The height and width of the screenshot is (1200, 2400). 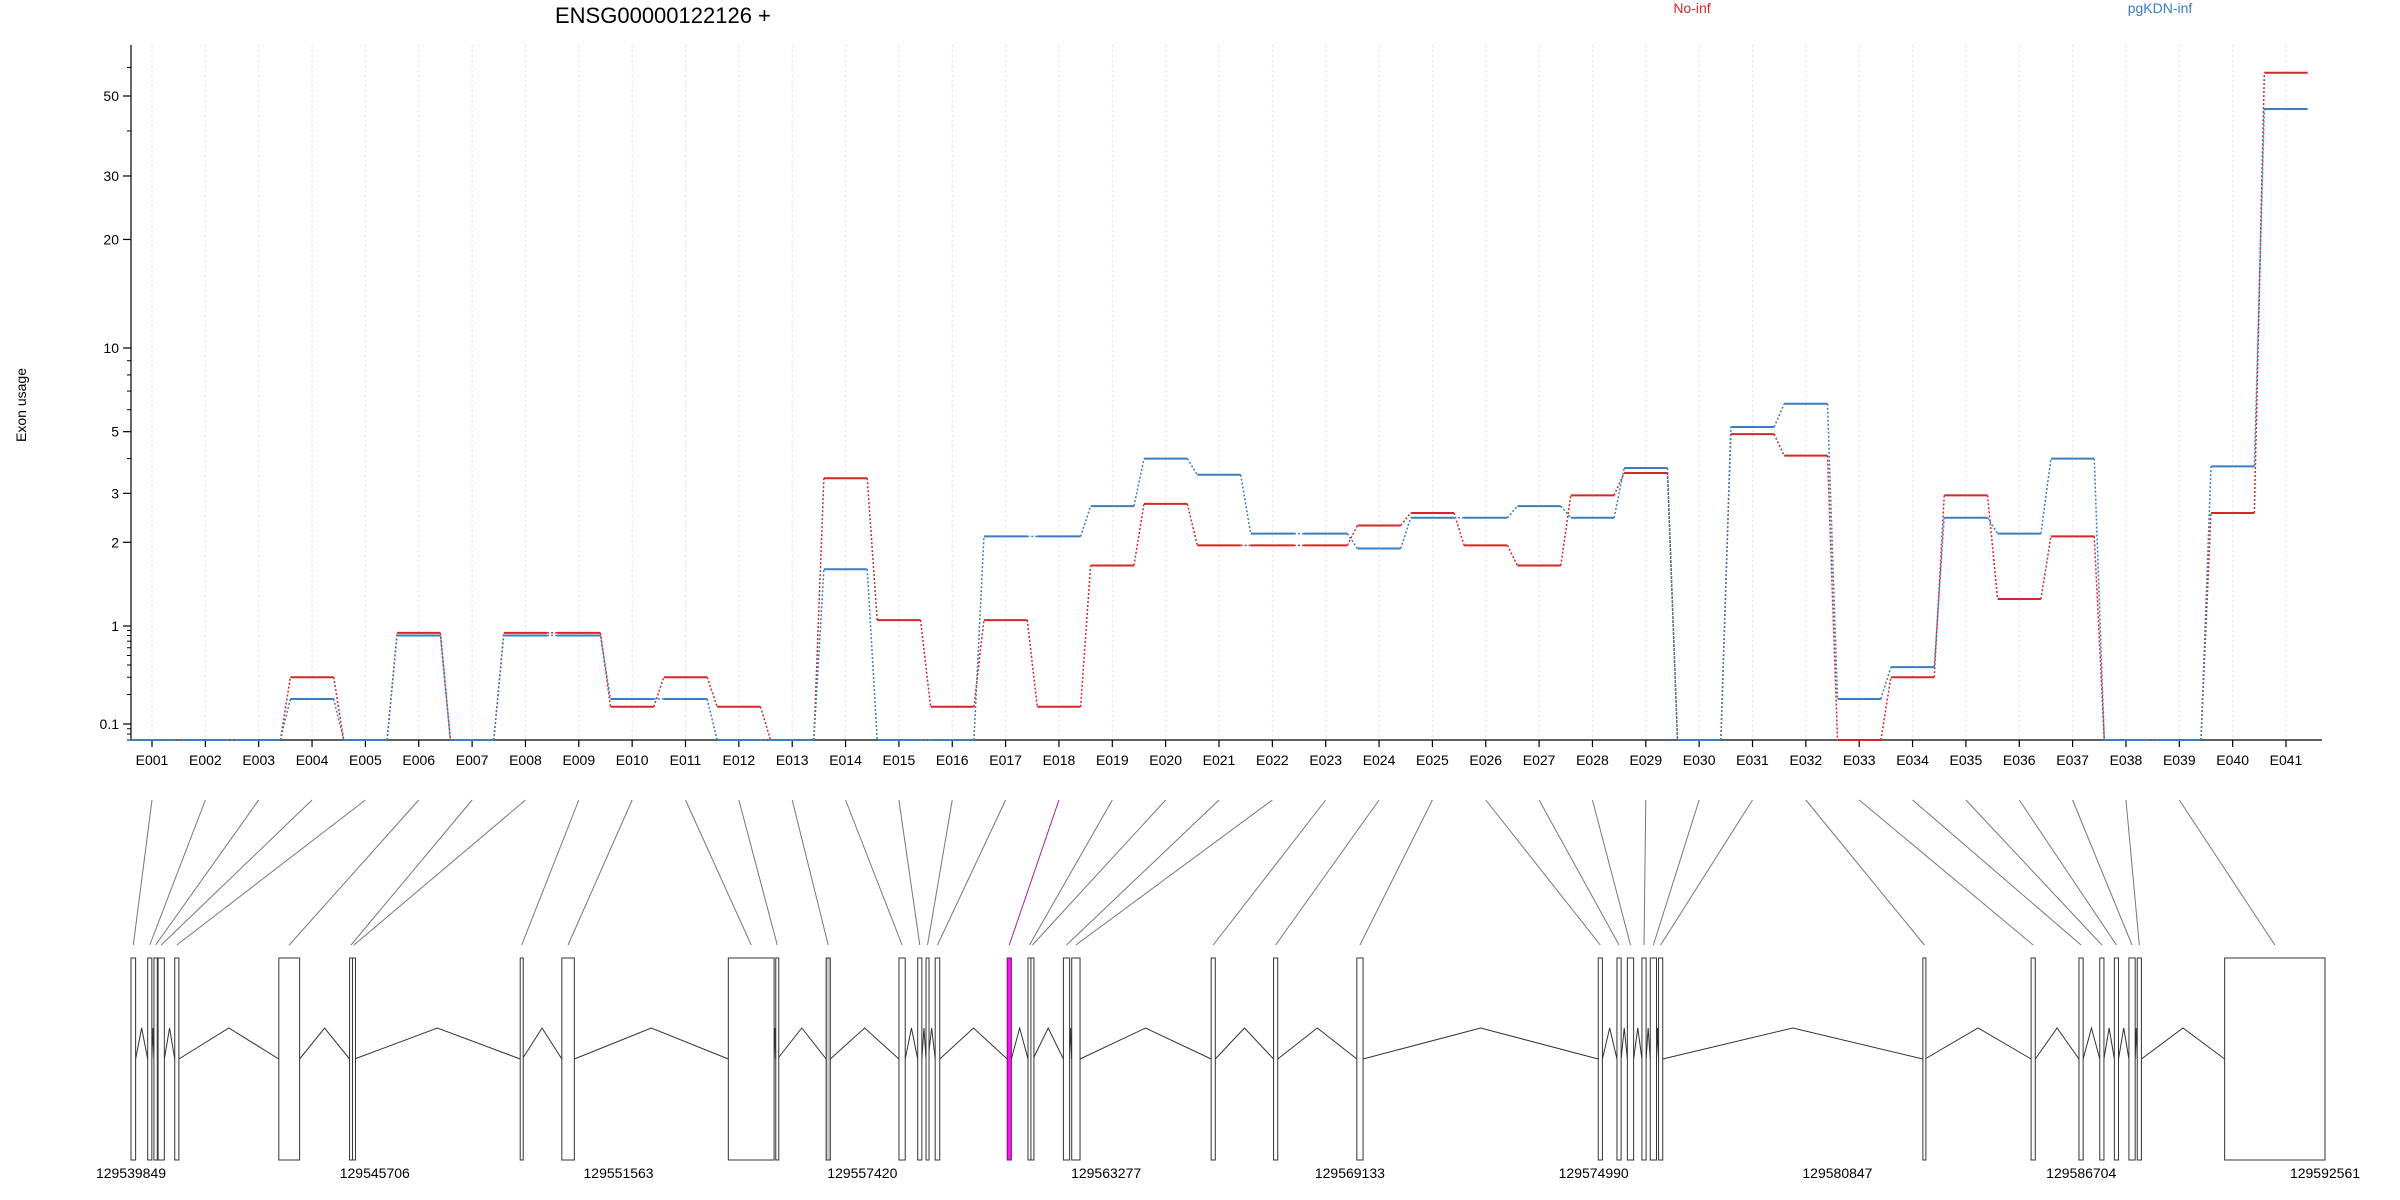 I want to click on coordinate-label: 129557420, so click(x=862, y=1173).